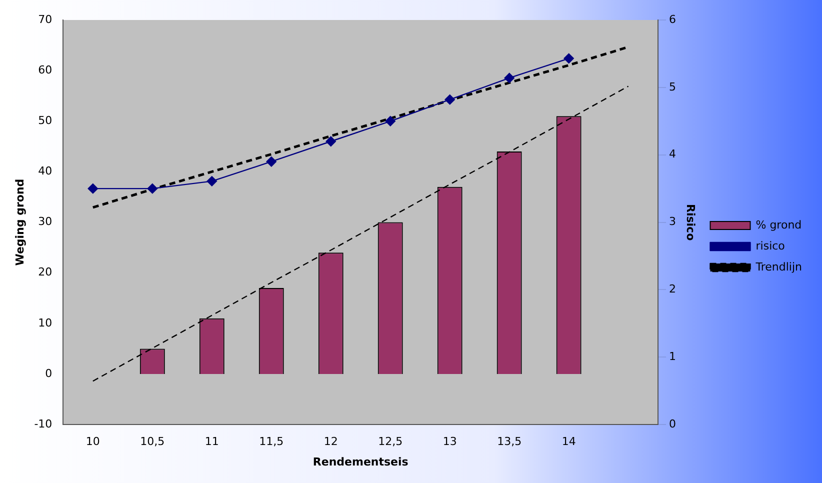 Image resolution: width=822 pixels, height=483 pixels. What do you see at coordinates (43, 423) in the screenshot?
I see `y-tick-label: -10` at bounding box center [43, 423].